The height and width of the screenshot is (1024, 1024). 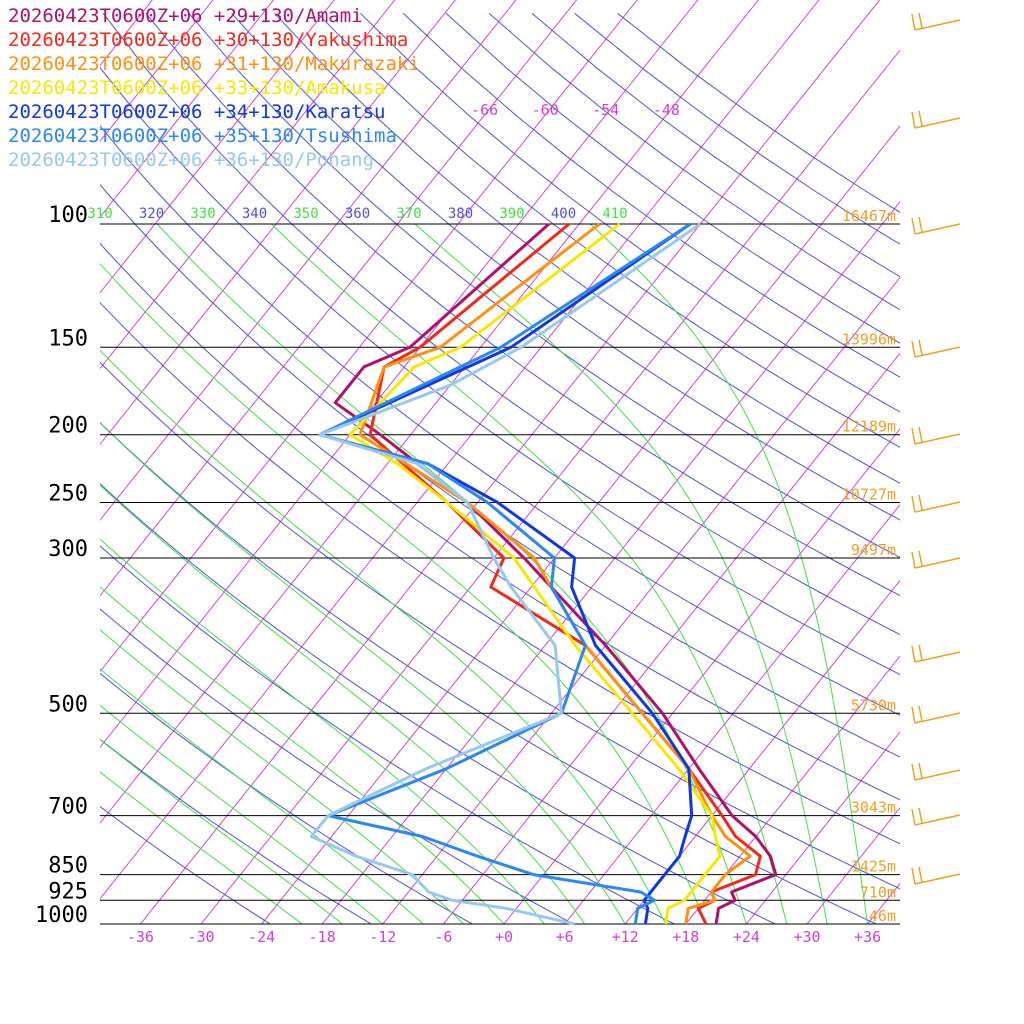 I want to click on x-tick-label: +6, so click(x=565, y=937).